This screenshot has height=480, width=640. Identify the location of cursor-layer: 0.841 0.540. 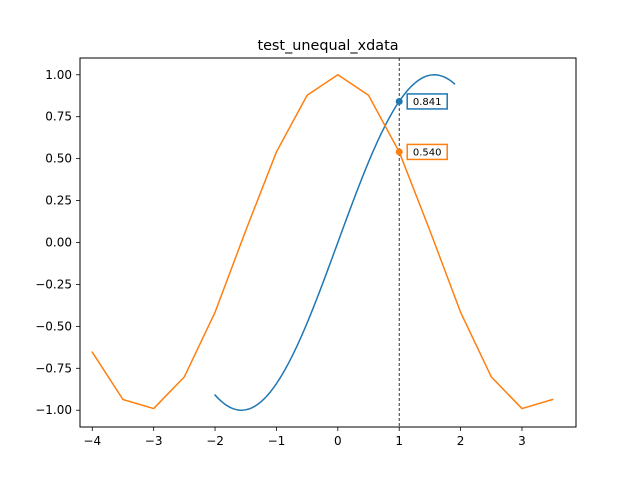
(421, 242).